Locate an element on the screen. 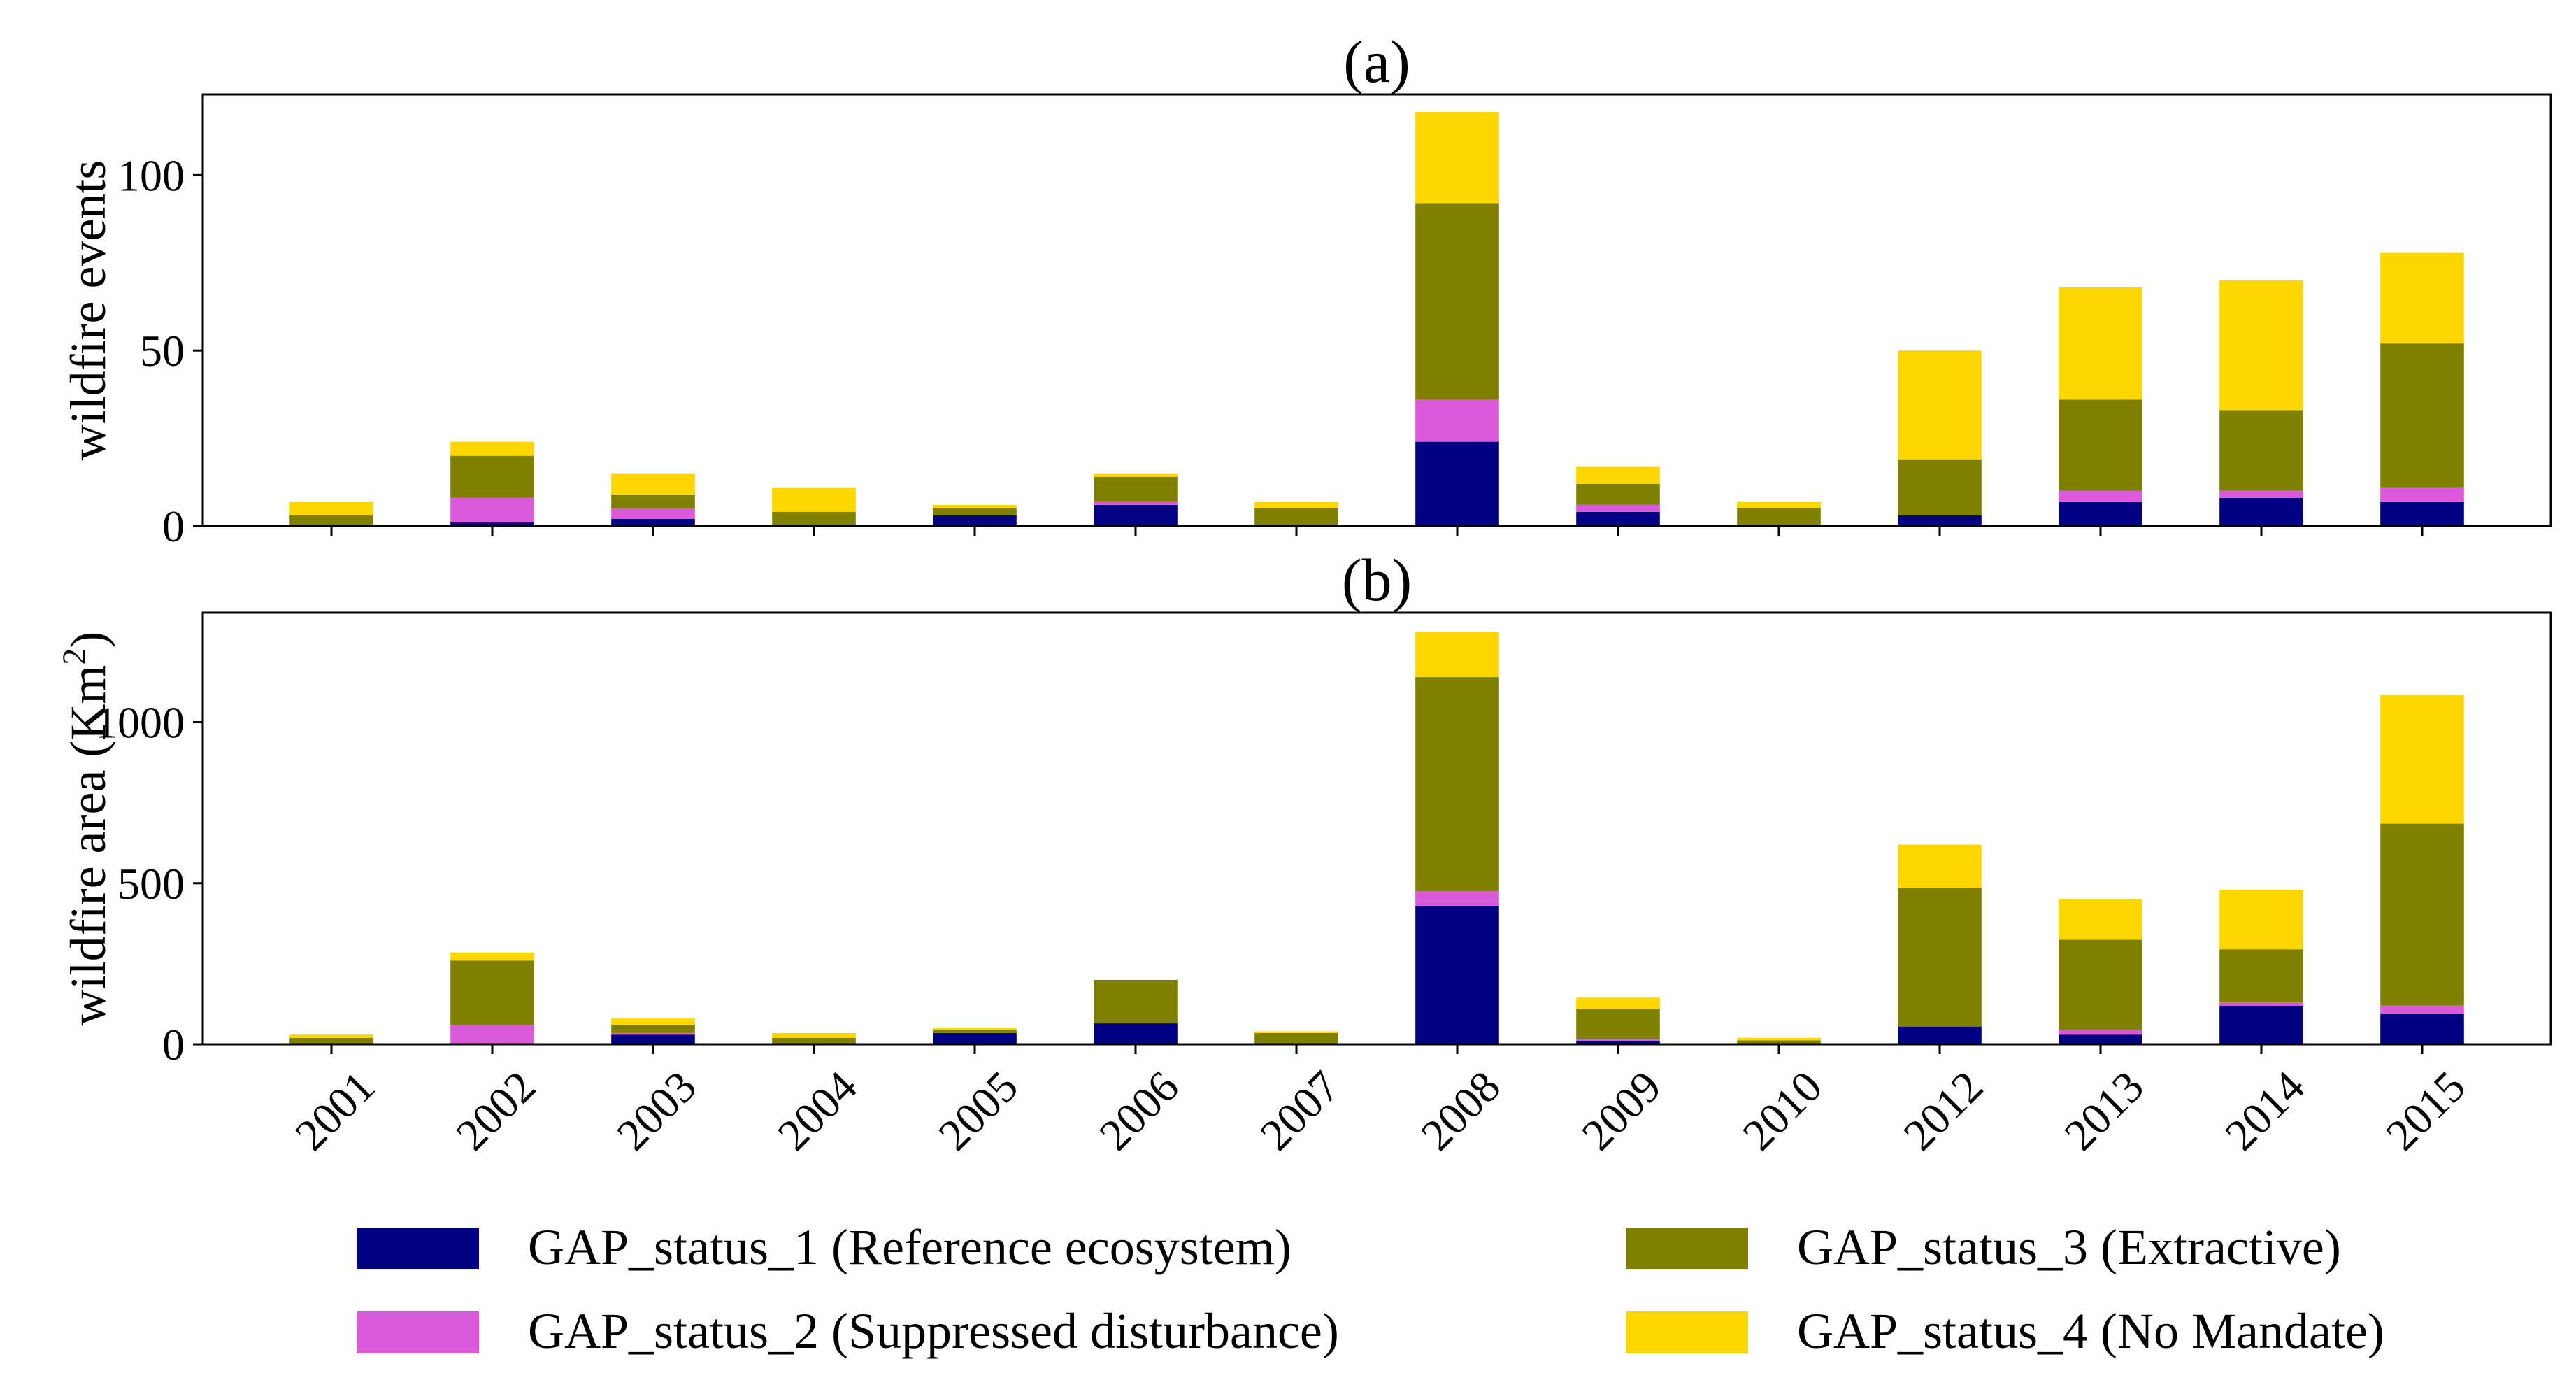 The height and width of the screenshot is (1394, 2576). x-tick-label: 2008 is located at coordinates (1460, 1110).